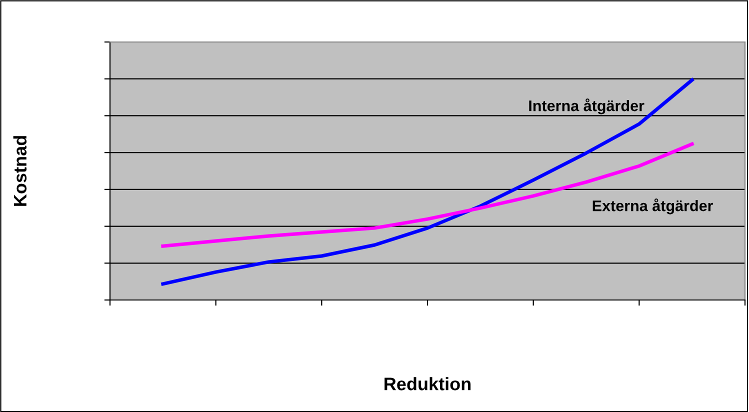  What do you see at coordinates (586, 106) in the screenshot?
I see `series-label: Interna åtgärder` at bounding box center [586, 106].